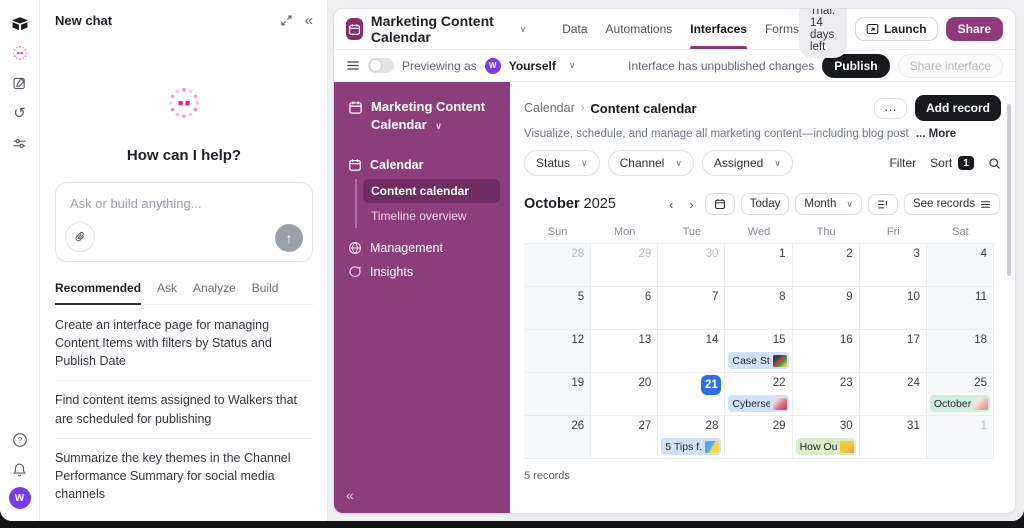  Describe the element at coordinates (20, 470) in the screenshot. I see `notifications-bell-icon` at that location.